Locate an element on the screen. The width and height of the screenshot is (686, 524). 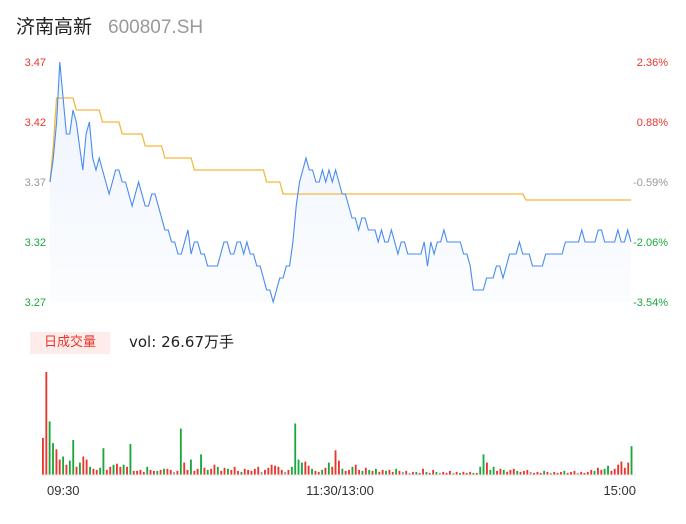
price-axis-left: 3.47 3.42 3.37 3.32 3.27 is located at coordinates (35, 183).